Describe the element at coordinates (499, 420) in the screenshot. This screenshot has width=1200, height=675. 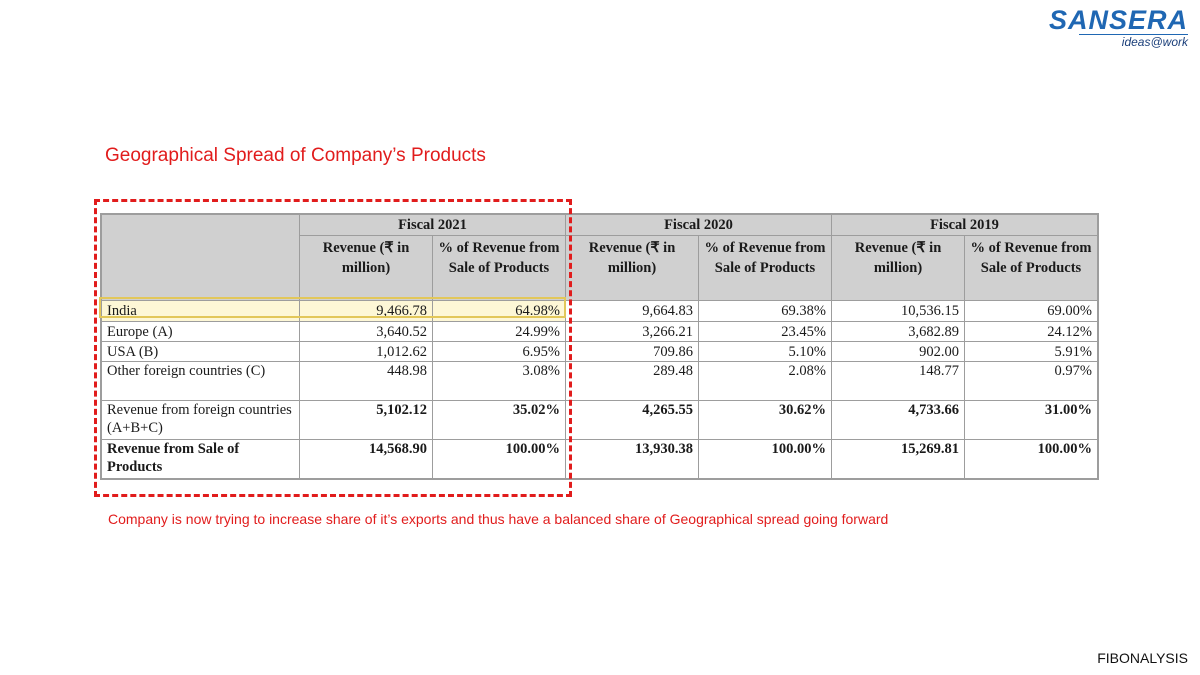
I see `cell-value: 35.02%` at that location.